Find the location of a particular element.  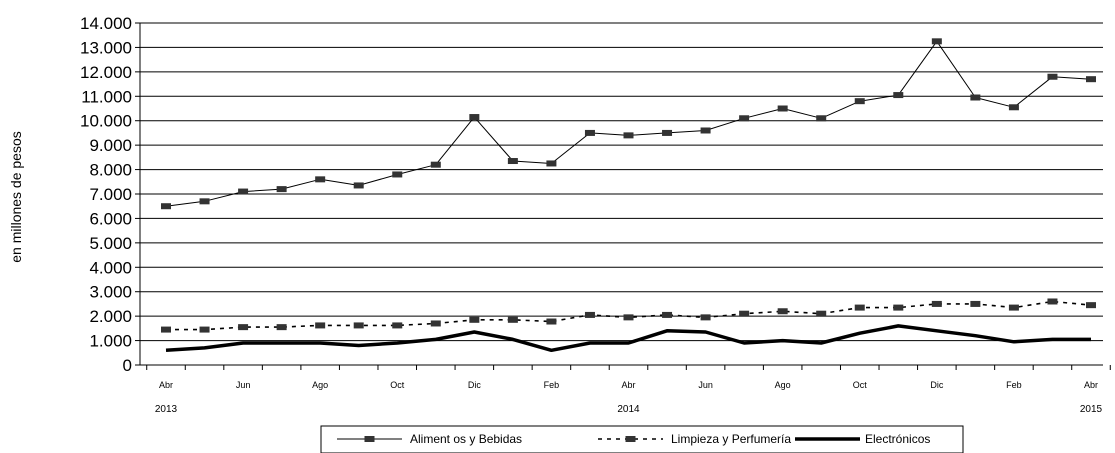

year-label: 2015 is located at coordinates (1091, 409).